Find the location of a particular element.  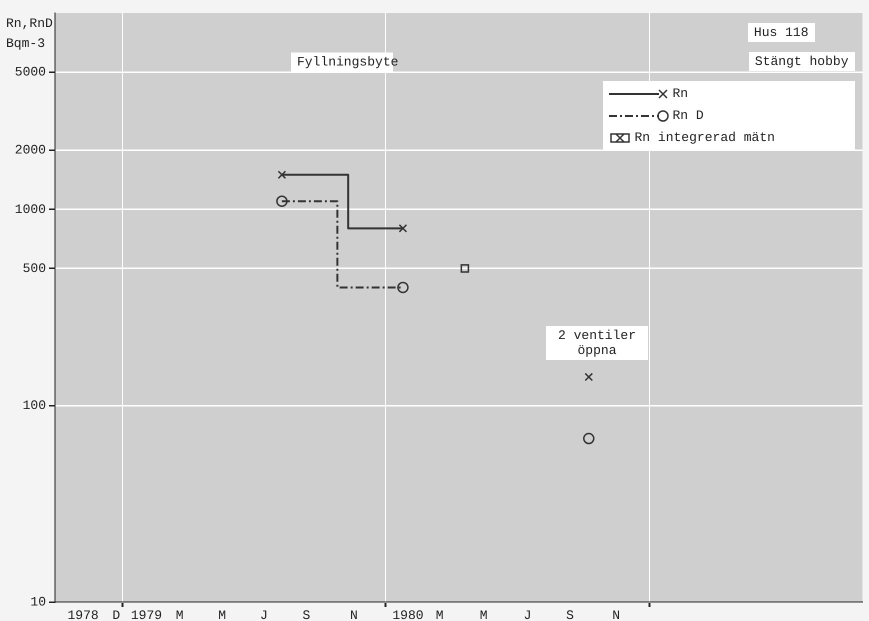

x-tick-label: 1979 is located at coordinates (146, 614).